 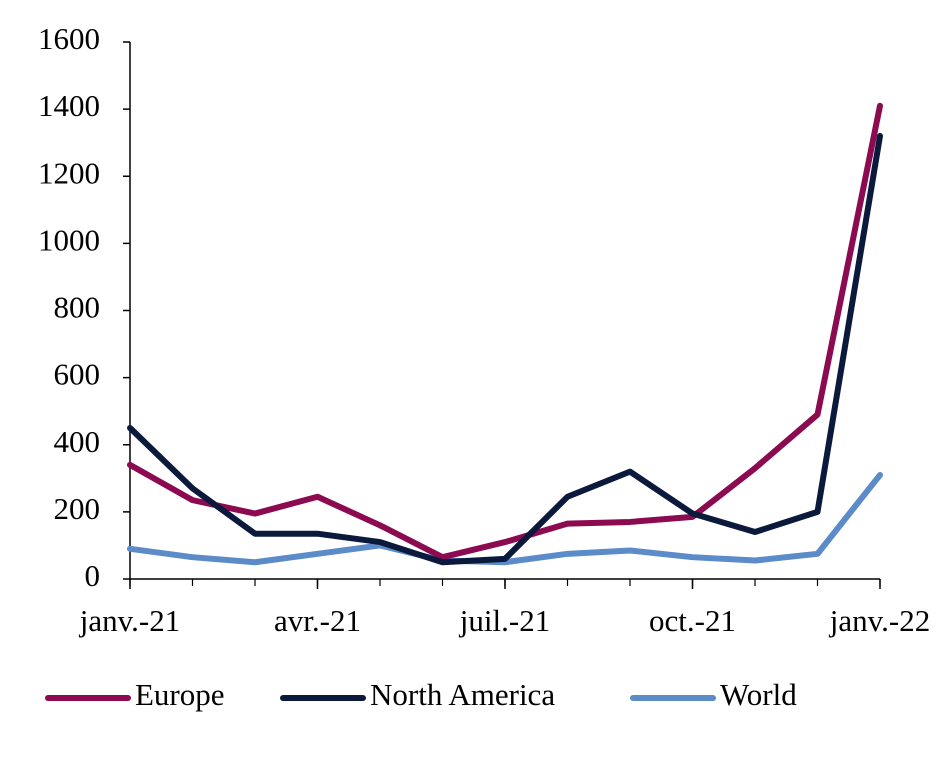 What do you see at coordinates (77, 374) in the screenshot?
I see `y-tick-label: 600` at bounding box center [77, 374].